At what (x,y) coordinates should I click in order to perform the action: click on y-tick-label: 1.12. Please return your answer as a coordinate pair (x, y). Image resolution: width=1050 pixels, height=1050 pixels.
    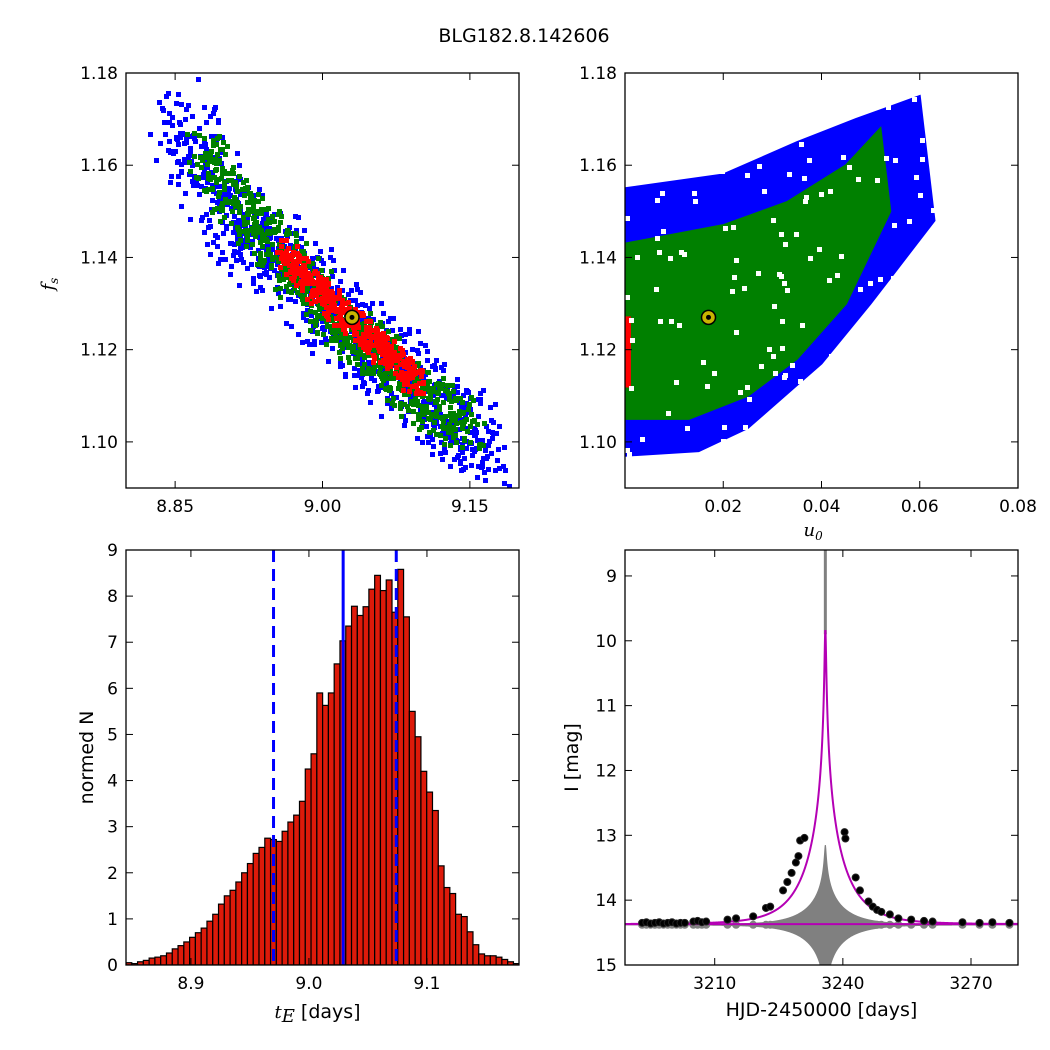
    Looking at the image, I should click on (598, 351).